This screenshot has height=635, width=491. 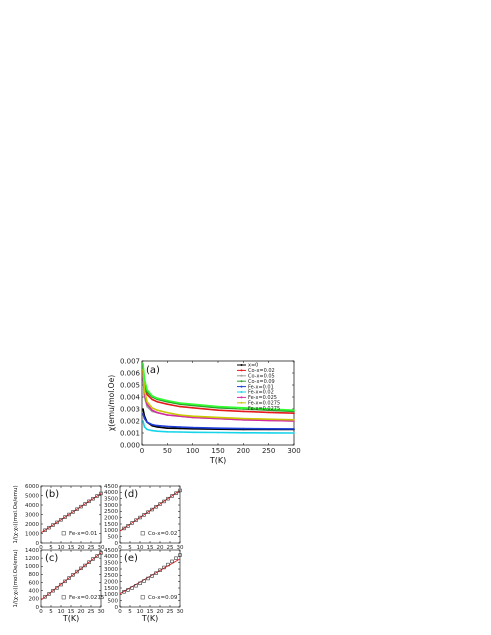 I want to click on legend-entry: Fe-x=0.0275, so click(x=264, y=409).